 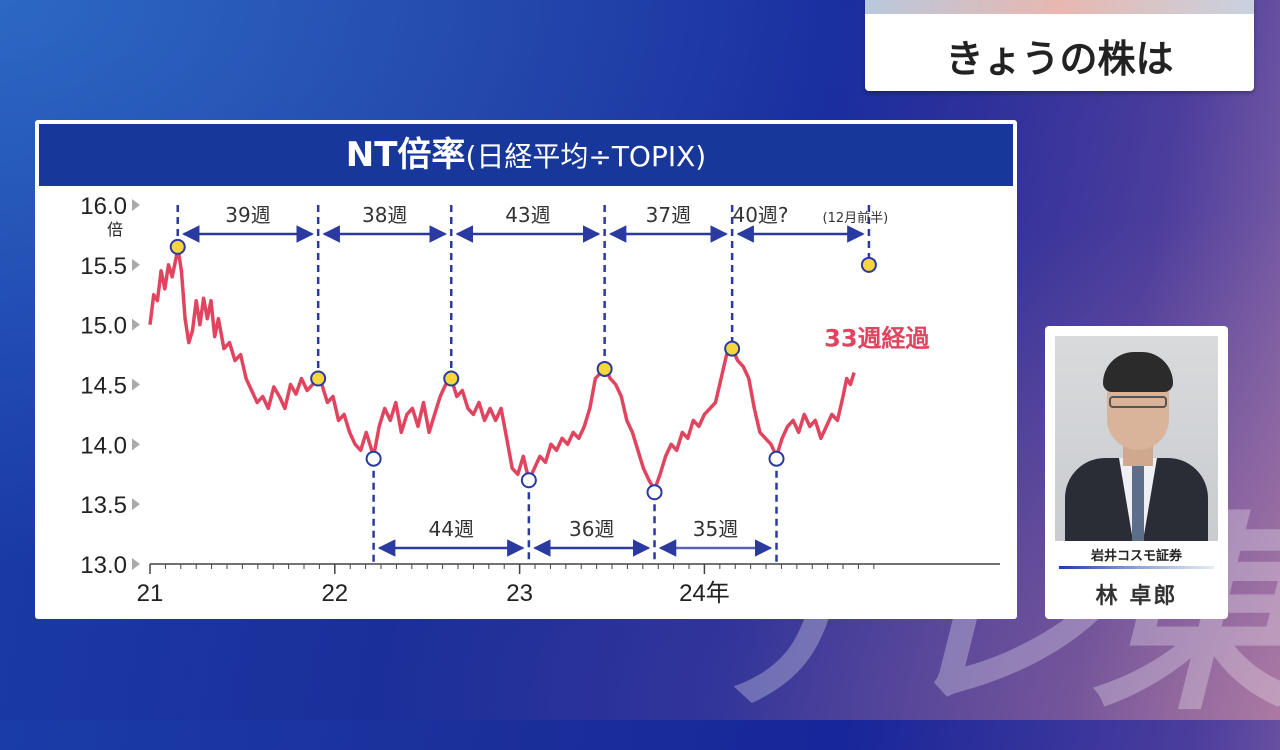 I want to click on analyst-card: 岩井コスモ証券 林 卓郎, so click(x=1136, y=472).